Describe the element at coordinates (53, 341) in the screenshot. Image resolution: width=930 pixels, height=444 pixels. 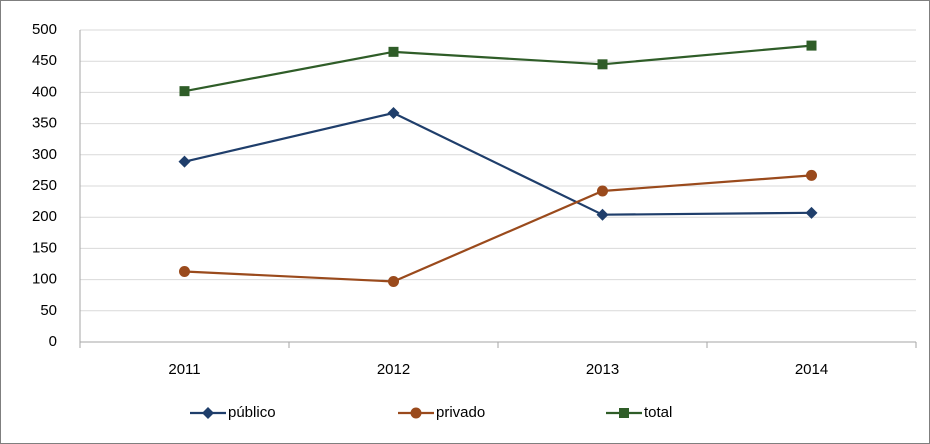
I see `y-tick-label: 0` at that location.